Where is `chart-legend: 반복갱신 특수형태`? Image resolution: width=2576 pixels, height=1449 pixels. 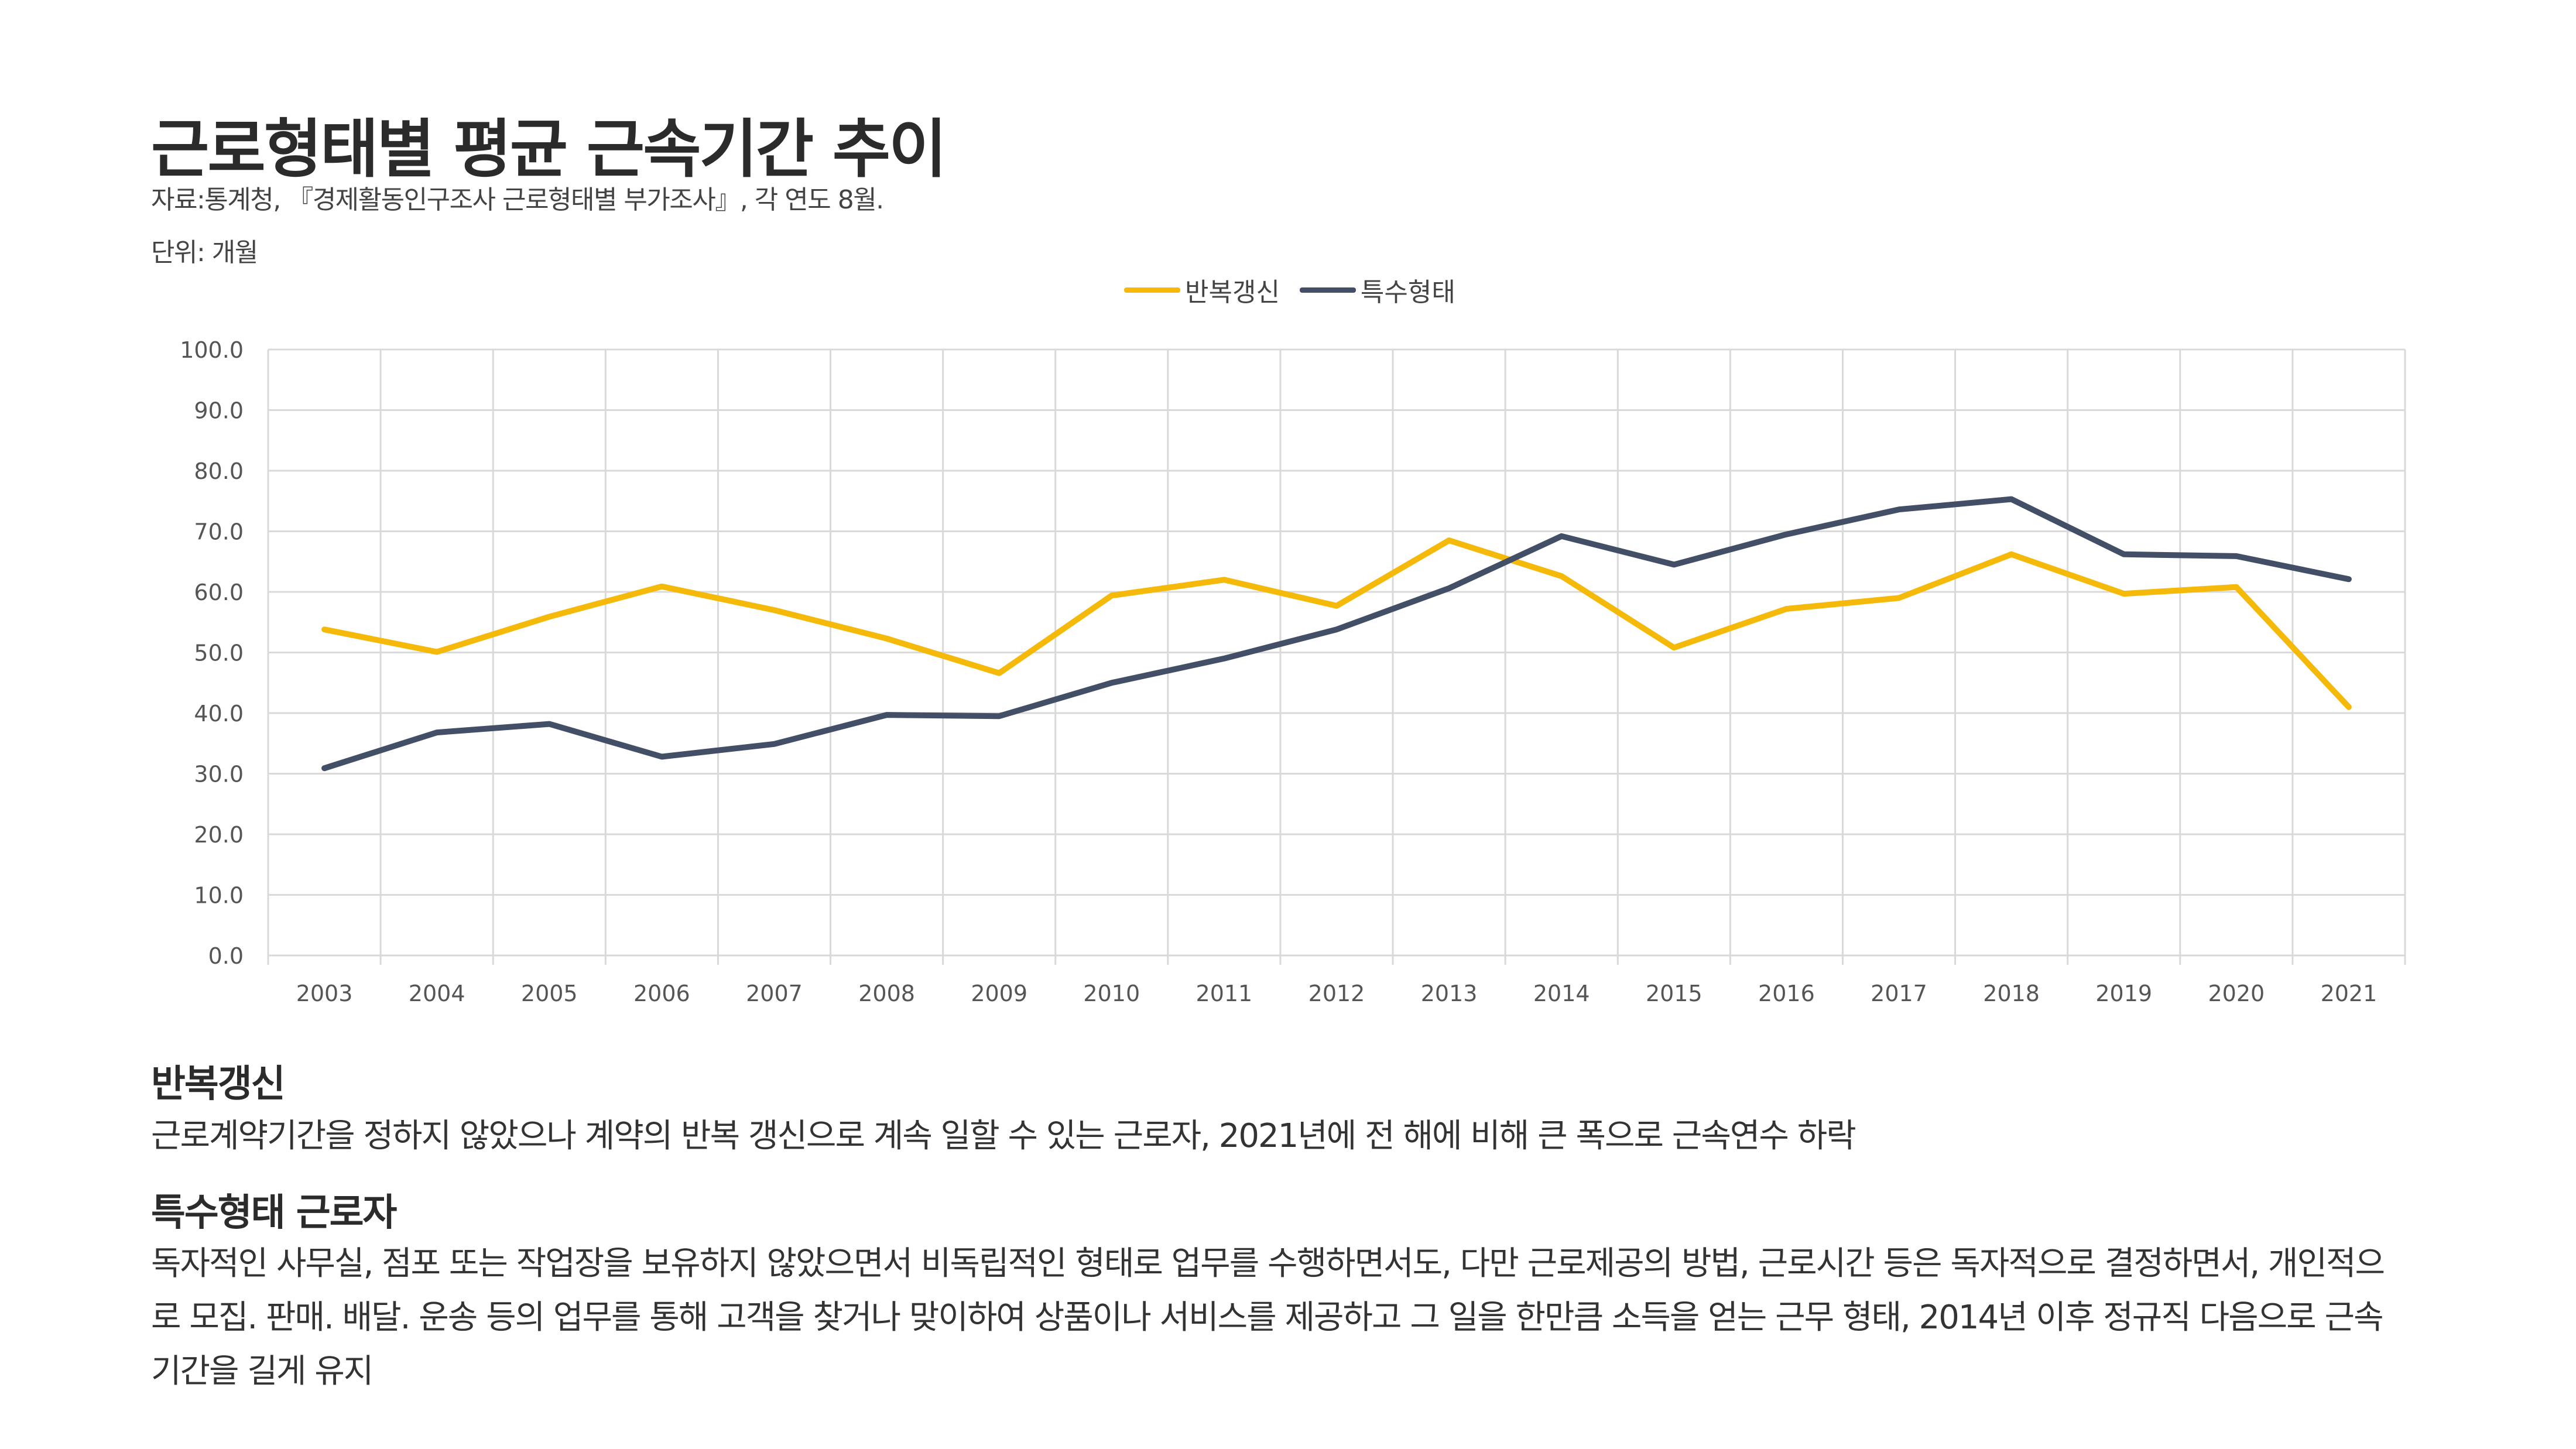
chart-legend: 반복갱신 특수형태 is located at coordinates (1299, 289).